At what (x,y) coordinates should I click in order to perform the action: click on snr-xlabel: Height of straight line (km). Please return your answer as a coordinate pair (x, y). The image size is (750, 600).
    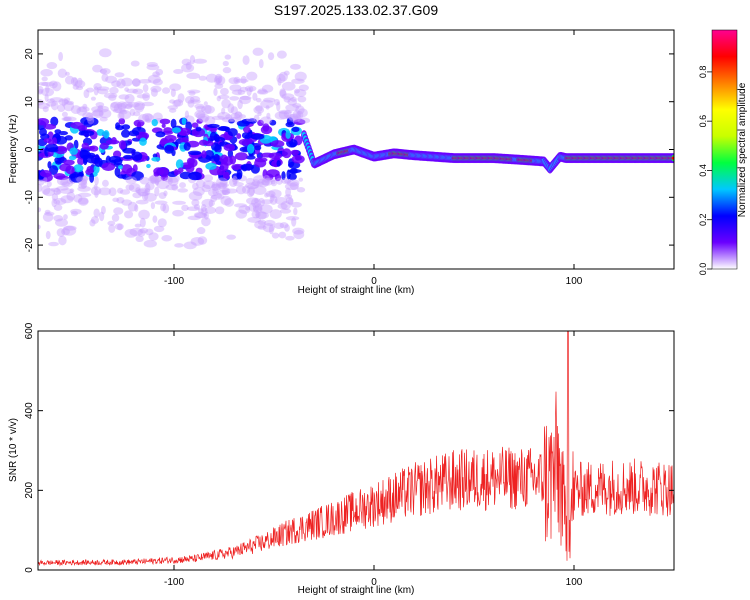
    Looking at the image, I should click on (356, 590).